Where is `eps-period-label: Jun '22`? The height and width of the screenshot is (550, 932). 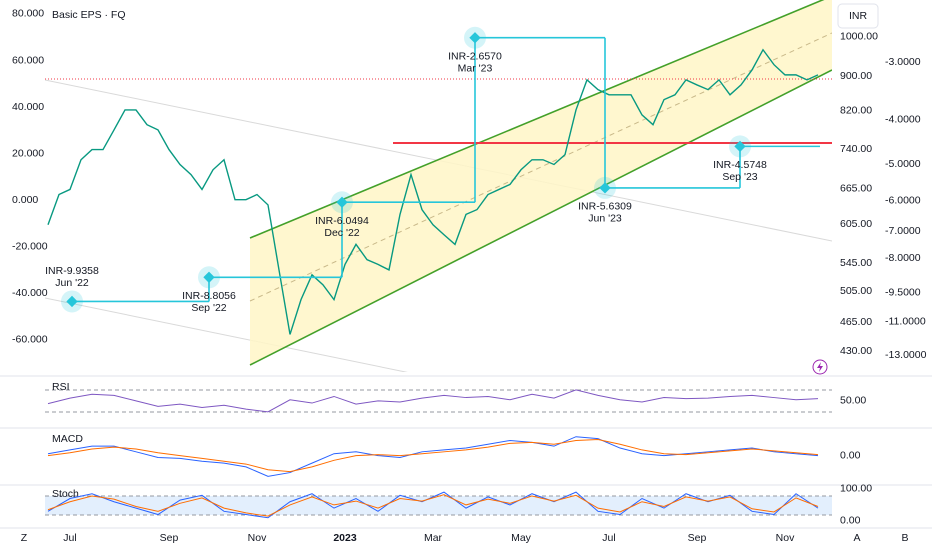
eps-period-label: Jun '22 is located at coordinates (72, 283).